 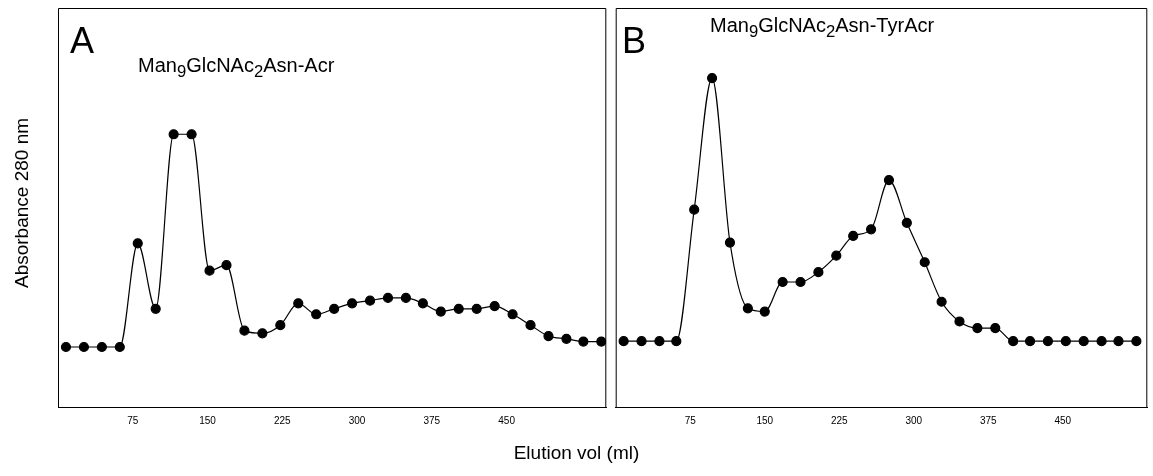 I want to click on text: Man$_{9}$GlcNAc$_{2}$Asn-Acr, so click(x=236, y=68).